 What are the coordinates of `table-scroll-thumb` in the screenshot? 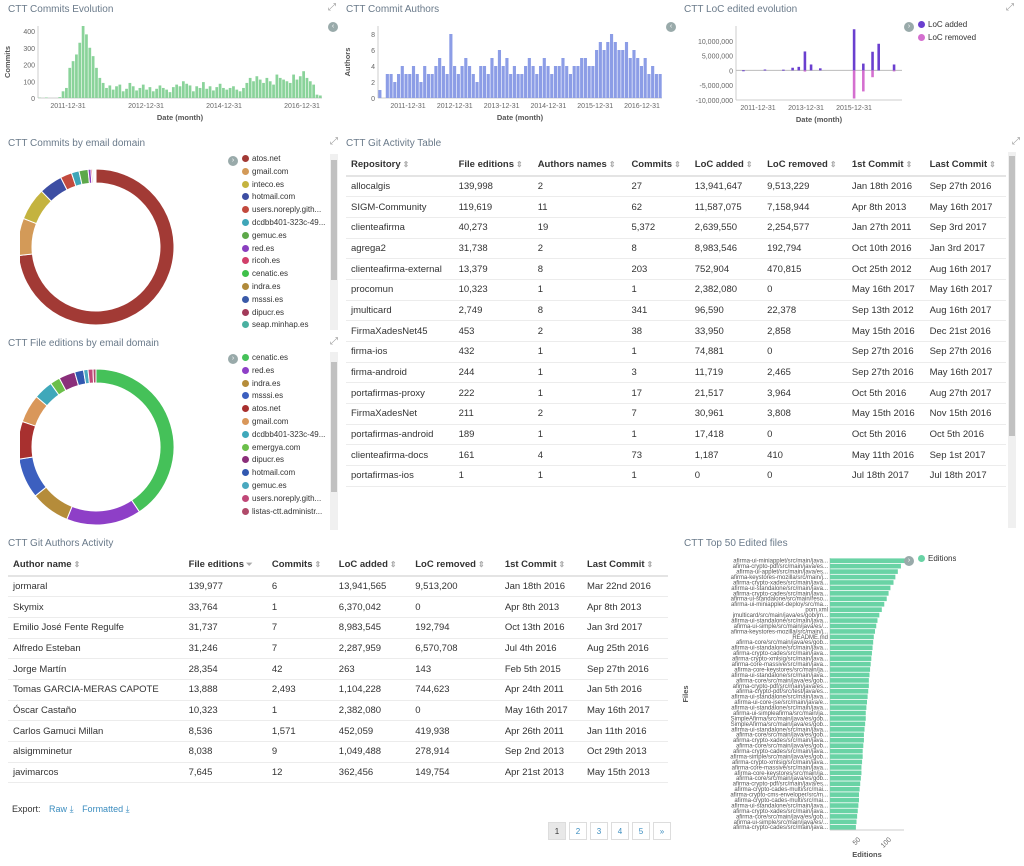 It's located at (1012, 296).